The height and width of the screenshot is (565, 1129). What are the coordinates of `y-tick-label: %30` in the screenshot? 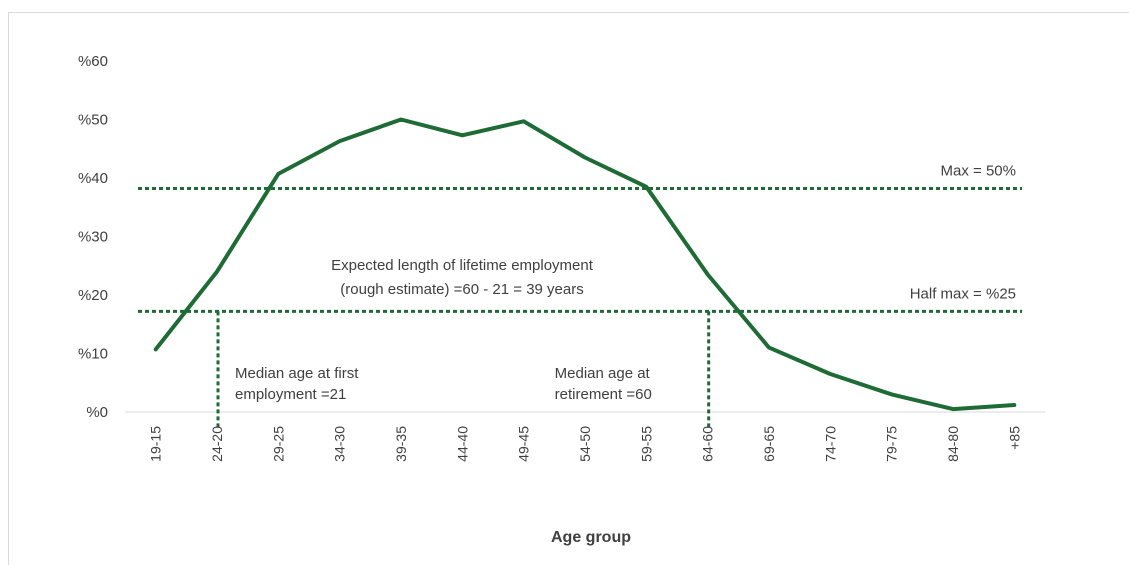 It's located at (93, 237).